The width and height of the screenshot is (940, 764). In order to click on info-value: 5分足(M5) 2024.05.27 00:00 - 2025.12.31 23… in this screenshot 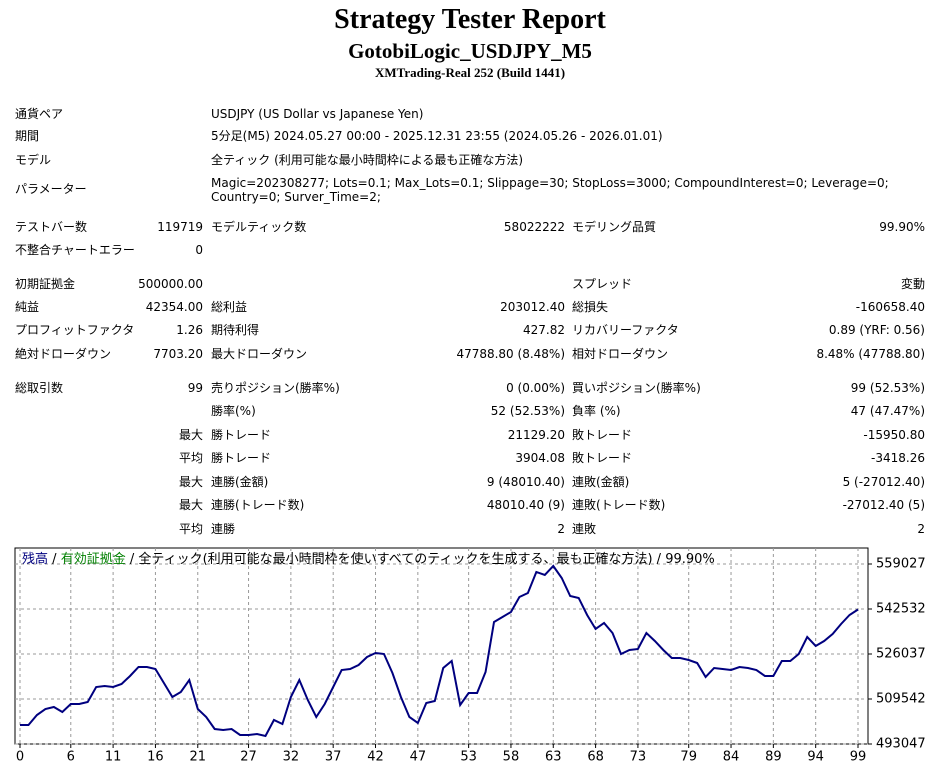, I will do `click(437, 136)`.